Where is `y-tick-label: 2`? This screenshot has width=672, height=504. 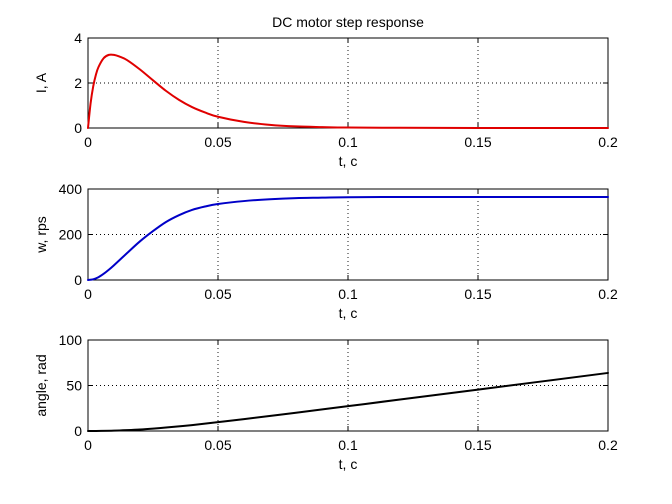
y-tick-label: 2 is located at coordinates (78, 83).